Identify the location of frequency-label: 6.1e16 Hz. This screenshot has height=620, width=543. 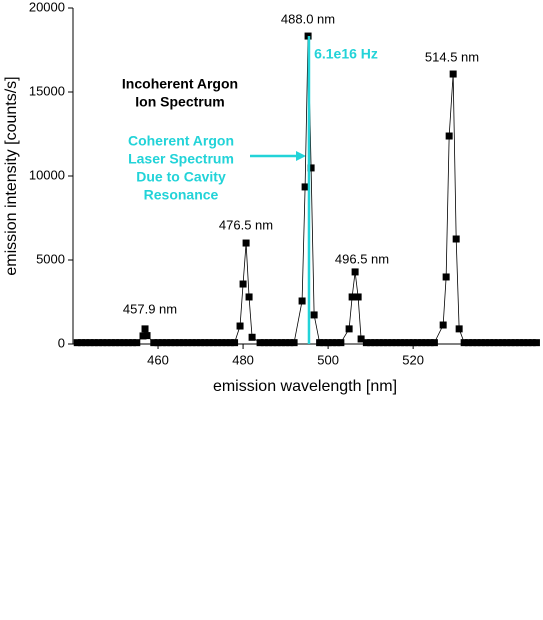
(346, 54).